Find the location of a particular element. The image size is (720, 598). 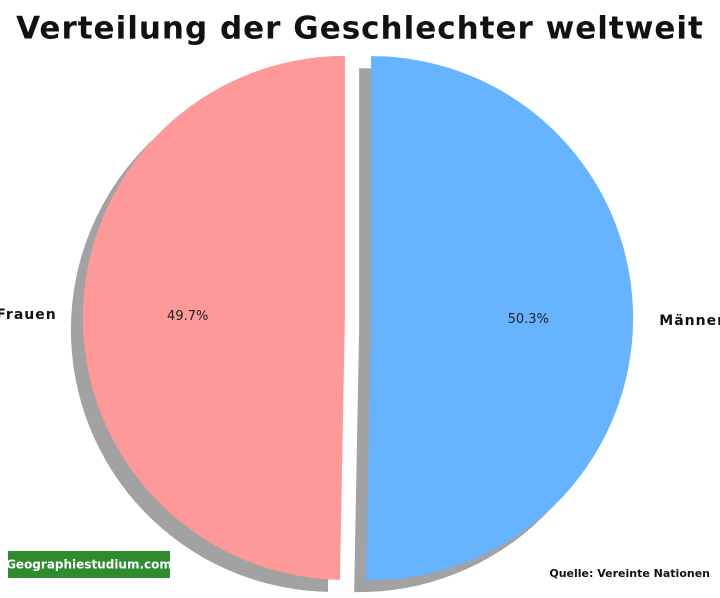

value-label: 49.7% is located at coordinates (187, 316).